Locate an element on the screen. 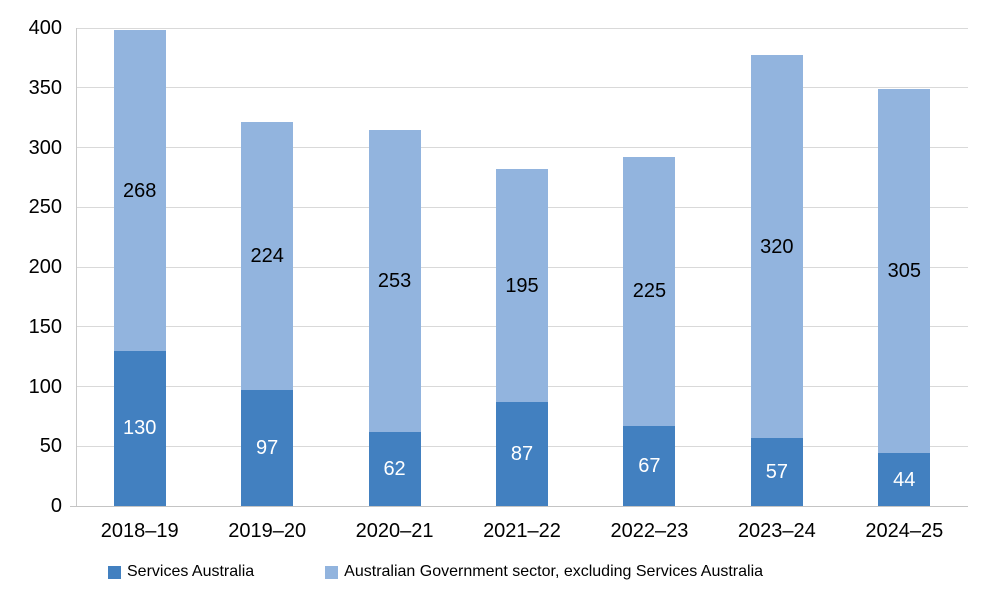  bar-segment-2024–25-series1 is located at coordinates (904, 271).